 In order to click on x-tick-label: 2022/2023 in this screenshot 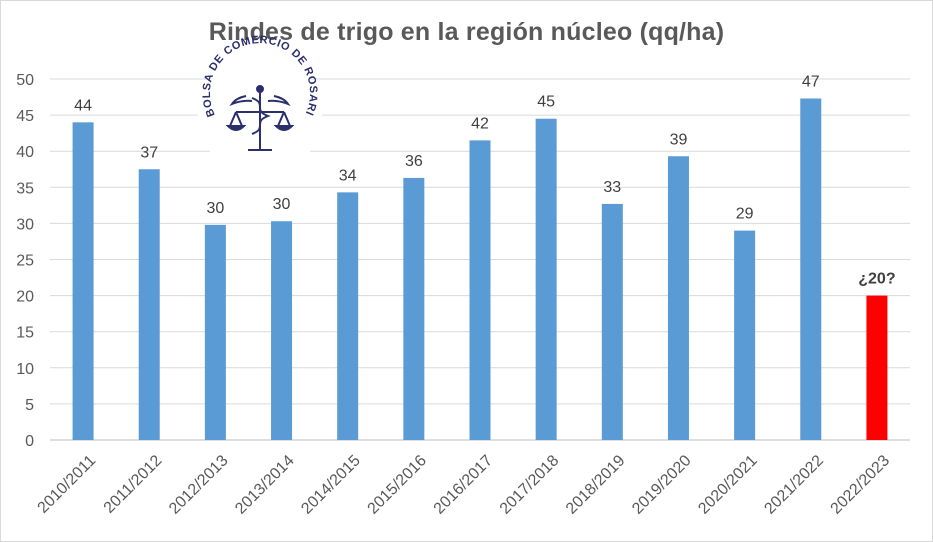, I will do `click(861, 485)`.